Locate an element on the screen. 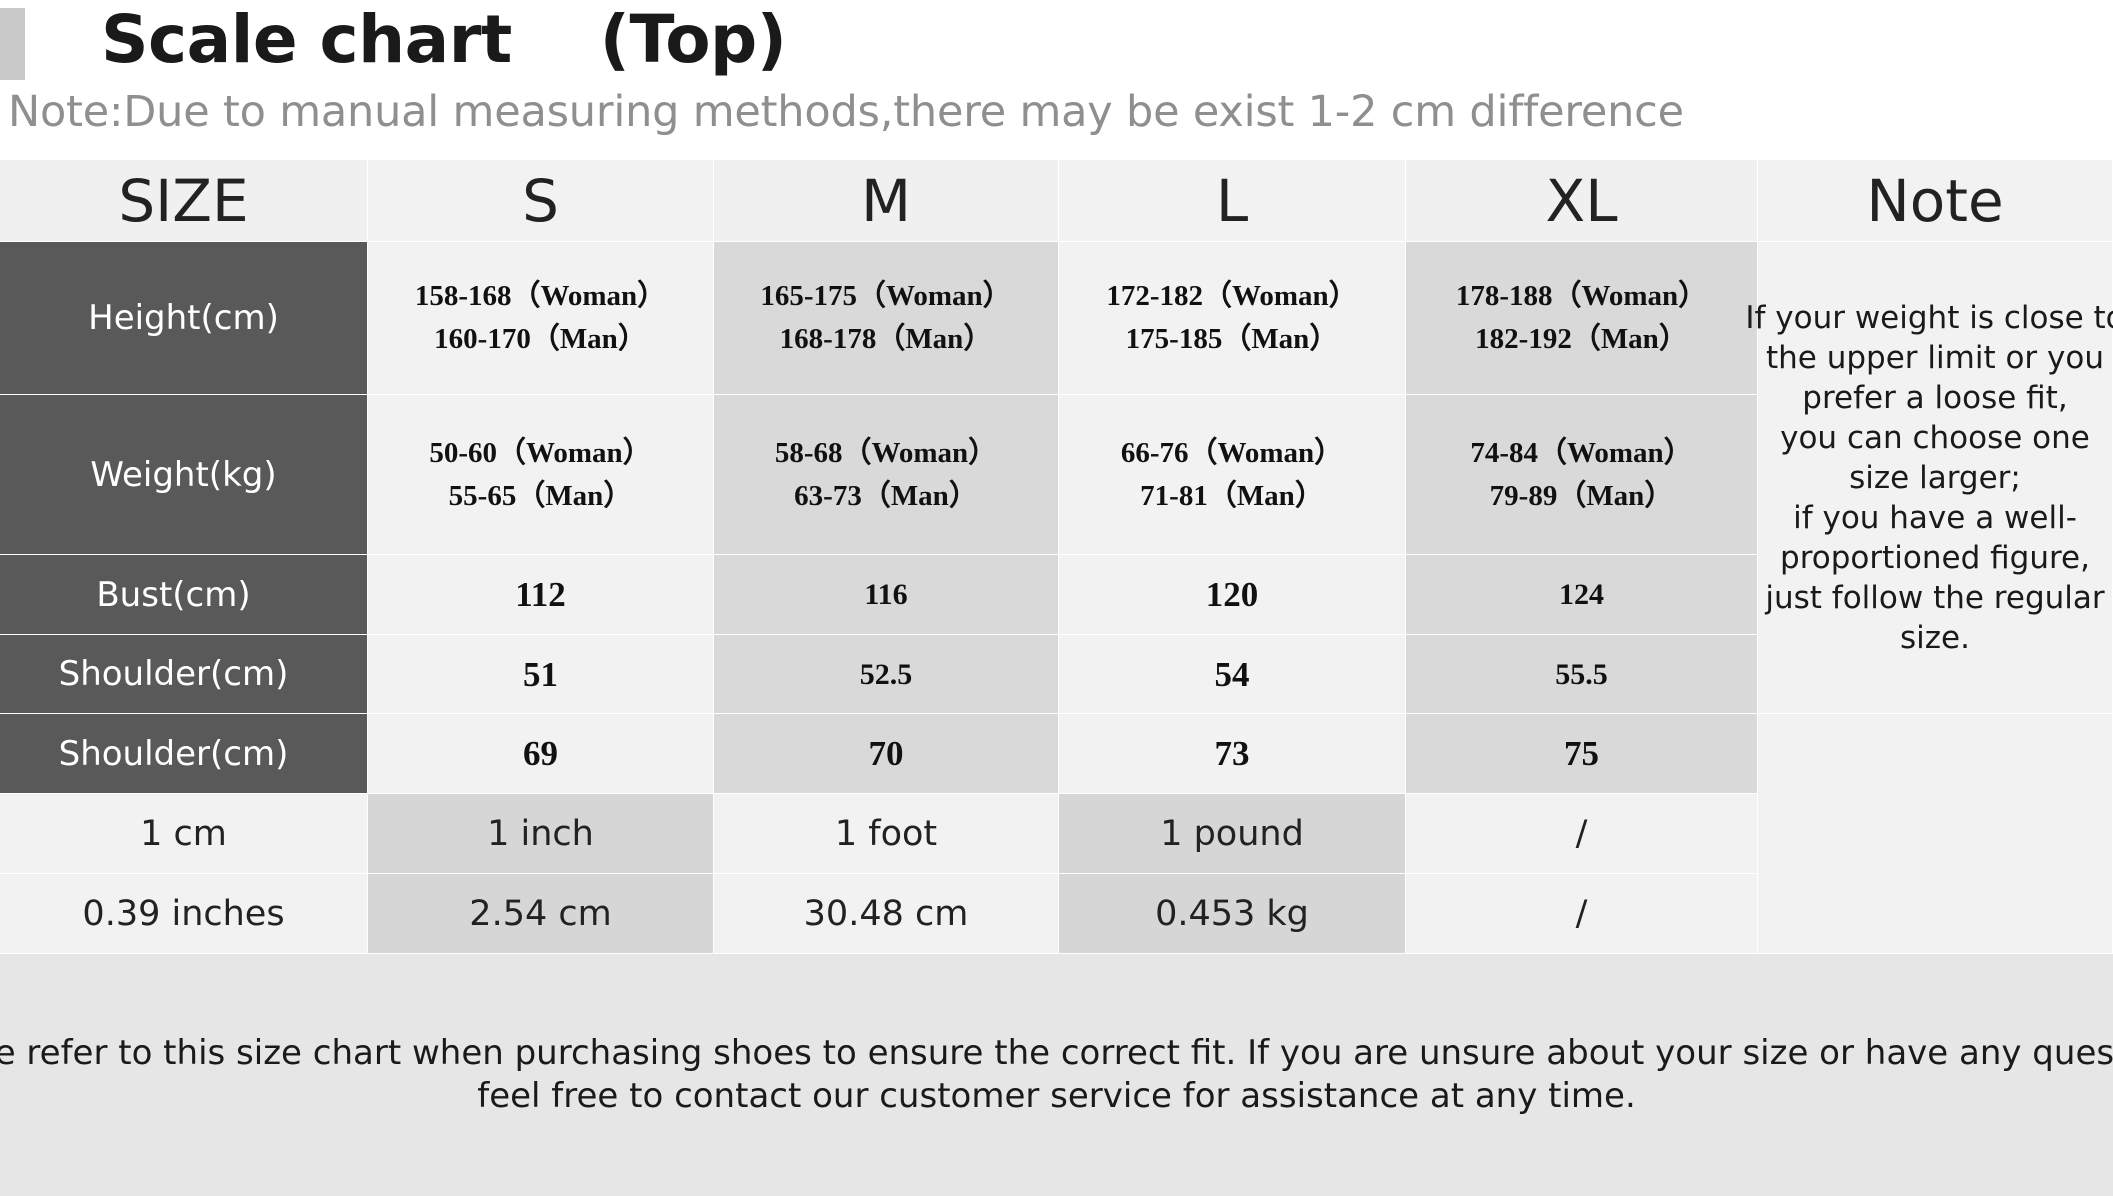 Image resolution: width=2113 pixels, height=1196 pixels. bust-xl: 124 is located at coordinates (1582, 595).